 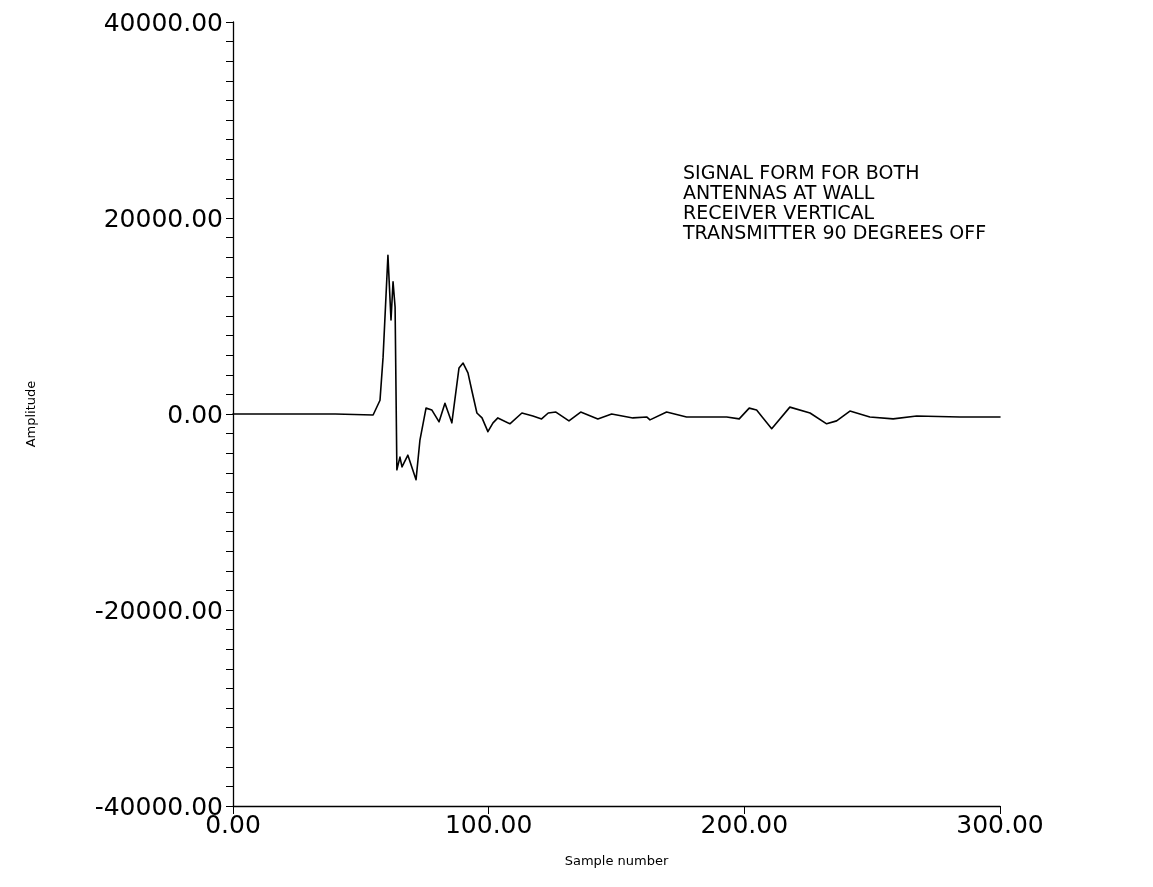 I want to click on y-tick-label: 40000.00, so click(x=163, y=22).